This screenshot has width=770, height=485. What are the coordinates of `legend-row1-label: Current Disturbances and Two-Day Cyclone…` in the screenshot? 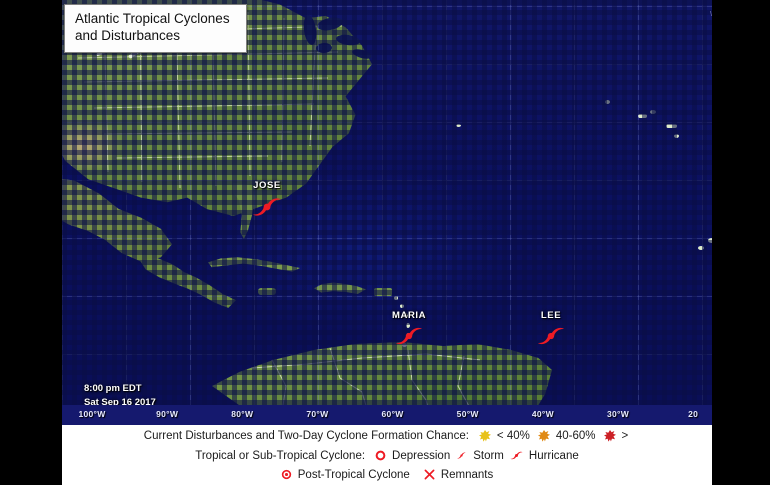 It's located at (306, 436).